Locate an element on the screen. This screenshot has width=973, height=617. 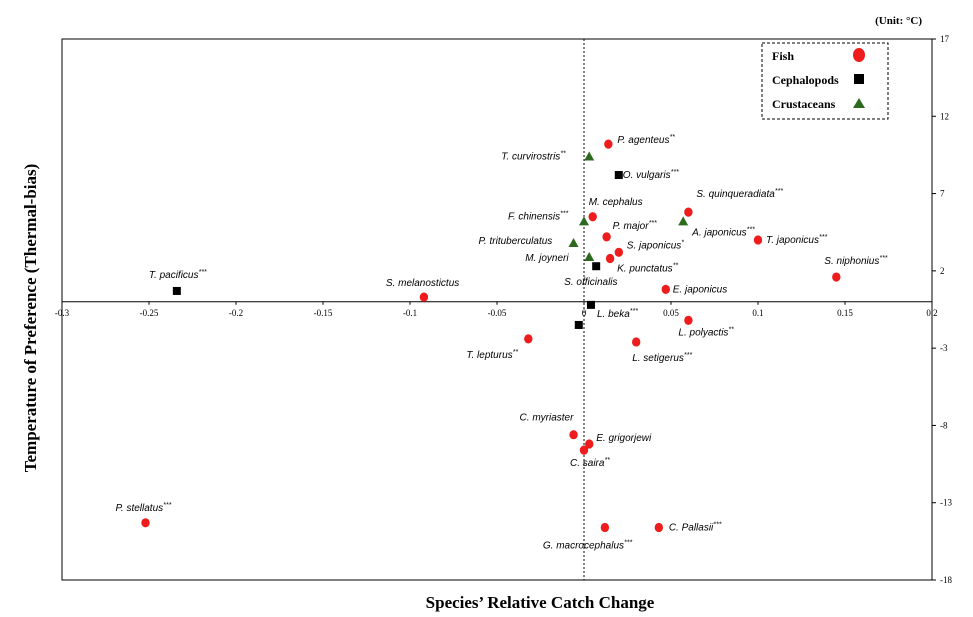
y-tick-label: 12 is located at coordinates (944, 116).